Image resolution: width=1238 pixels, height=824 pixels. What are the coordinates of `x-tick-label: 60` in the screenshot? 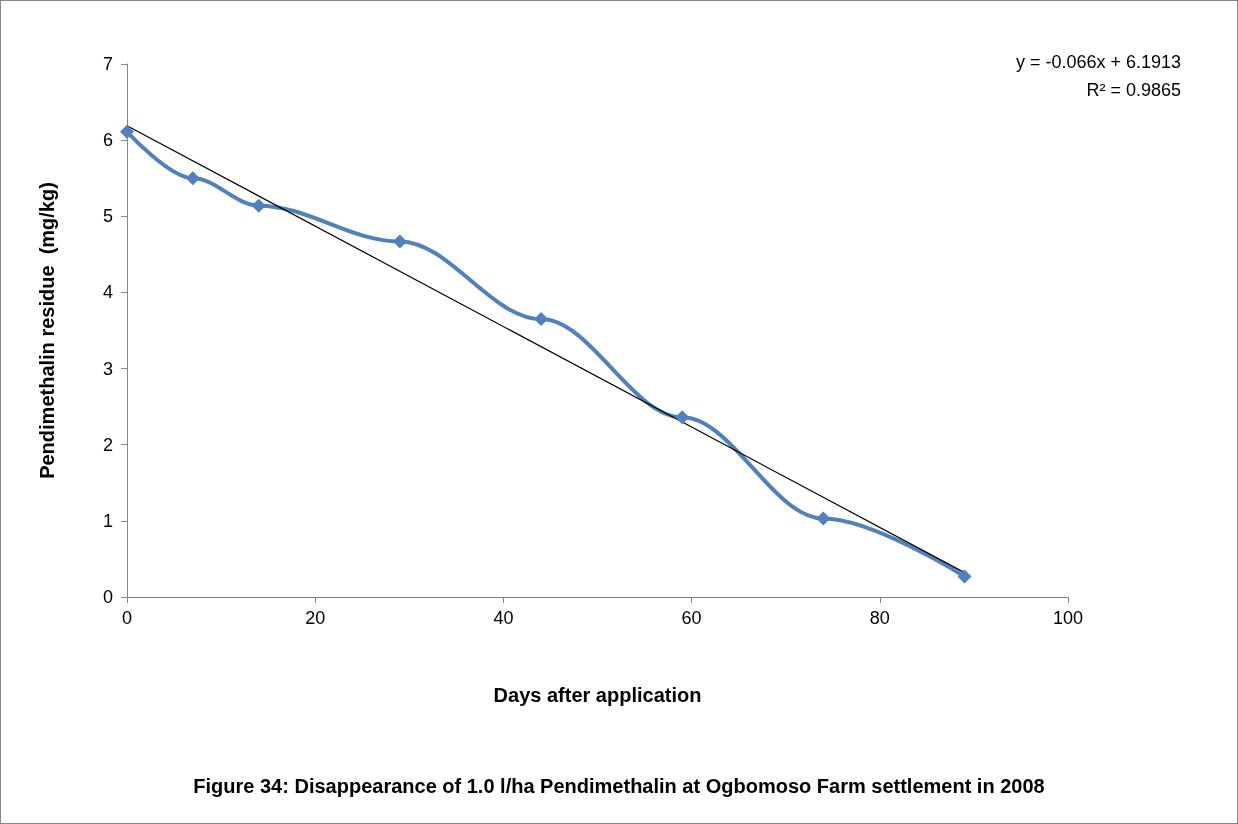 It's located at (691, 618).